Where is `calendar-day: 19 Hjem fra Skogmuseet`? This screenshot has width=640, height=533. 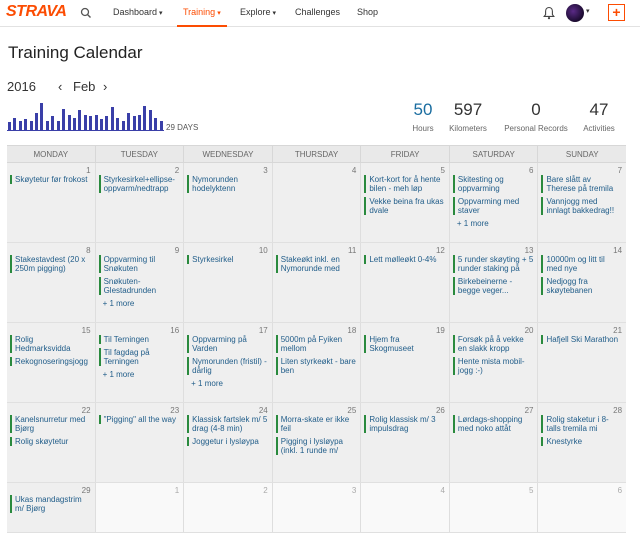
calendar-day: 19 Hjem fra Skogmuseet is located at coordinates (404, 362).